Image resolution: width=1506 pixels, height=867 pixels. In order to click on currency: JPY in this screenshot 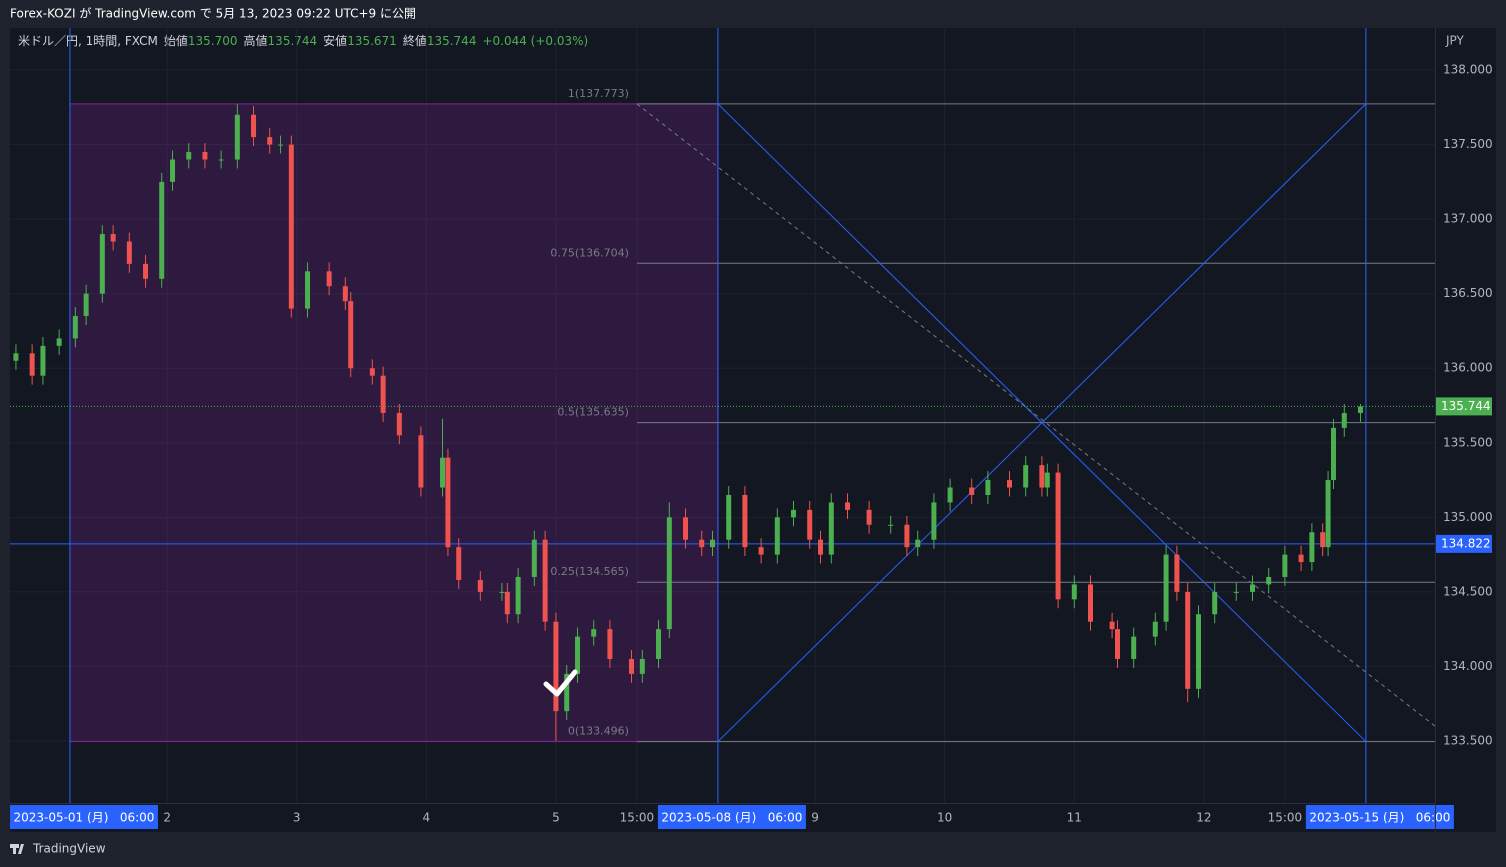, I will do `click(1455, 41)`.